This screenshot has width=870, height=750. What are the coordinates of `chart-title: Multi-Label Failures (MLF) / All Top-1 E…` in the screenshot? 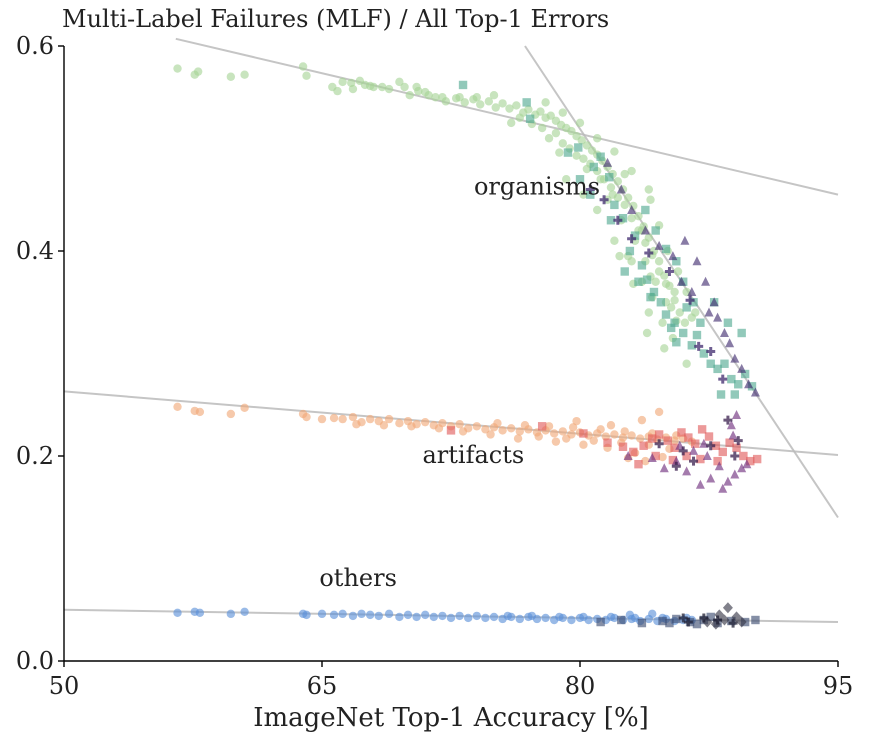 It's located at (335, 19).